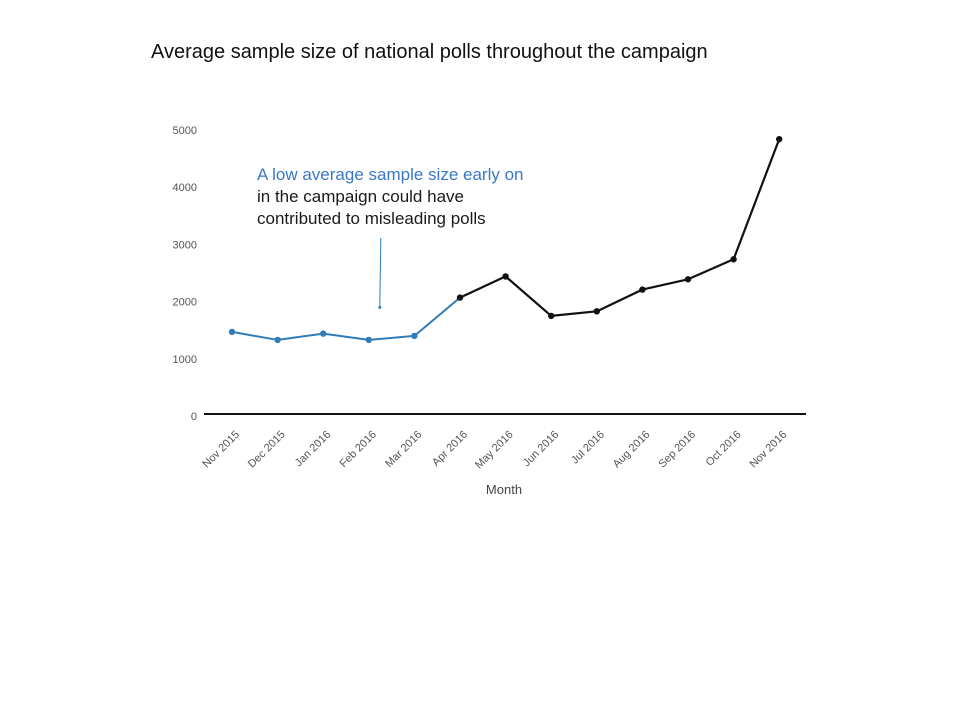 The image size is (960, 720). What do you see at coordinates (185, 274) in the screenshot?
I see `y-axis: 0 1000 2000 3000 4000 5000` at bounding box center [185, 274].